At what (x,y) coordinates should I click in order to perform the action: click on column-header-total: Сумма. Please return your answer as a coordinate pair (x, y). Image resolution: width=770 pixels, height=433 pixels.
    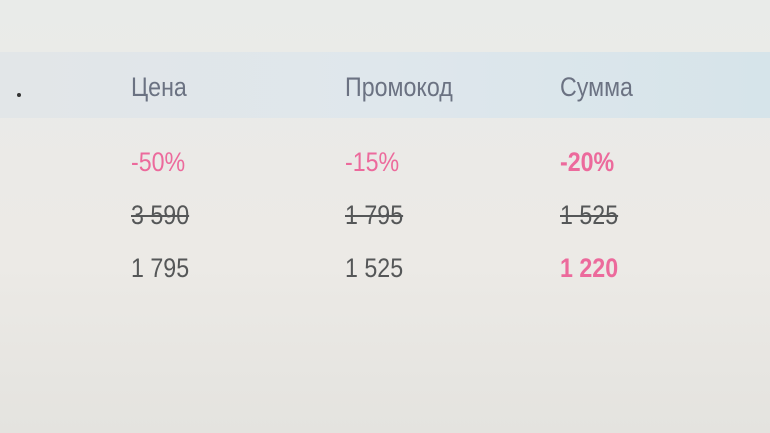
    Looking at the image, I should click on (596, 87).